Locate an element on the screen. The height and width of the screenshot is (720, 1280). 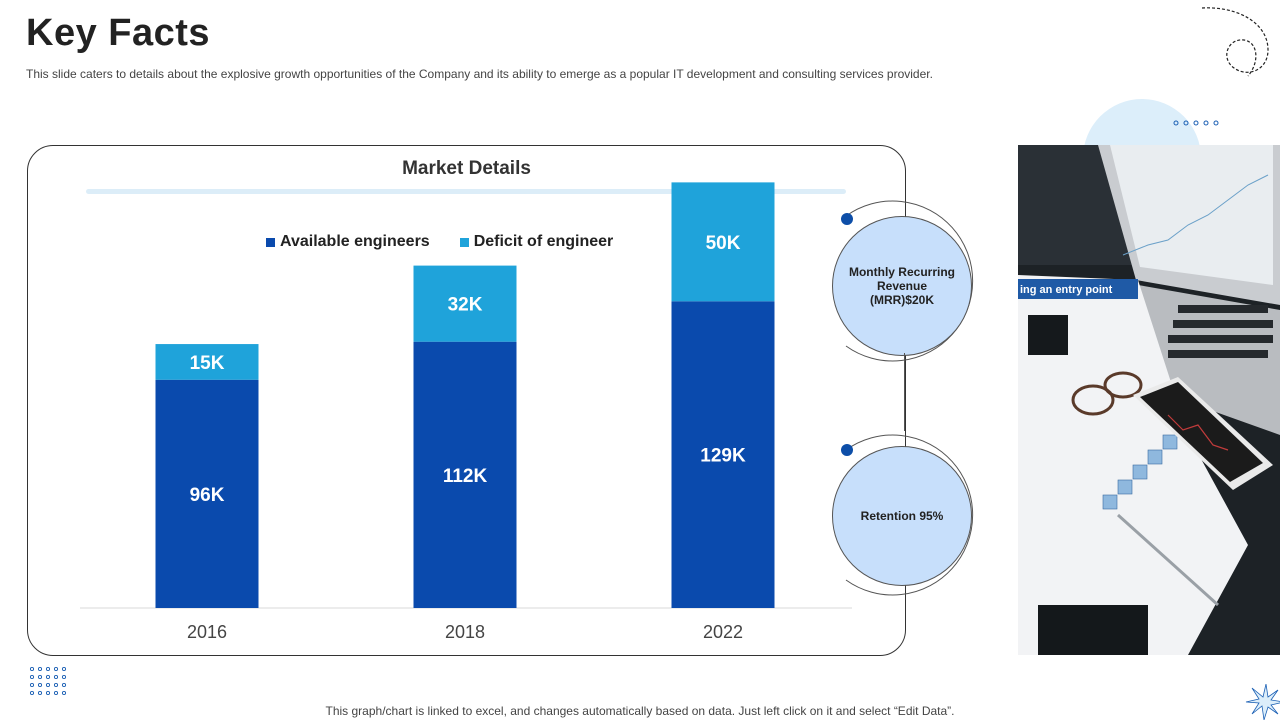
x-tick-label-2018: 2018 is located at coordinates (465, 632).